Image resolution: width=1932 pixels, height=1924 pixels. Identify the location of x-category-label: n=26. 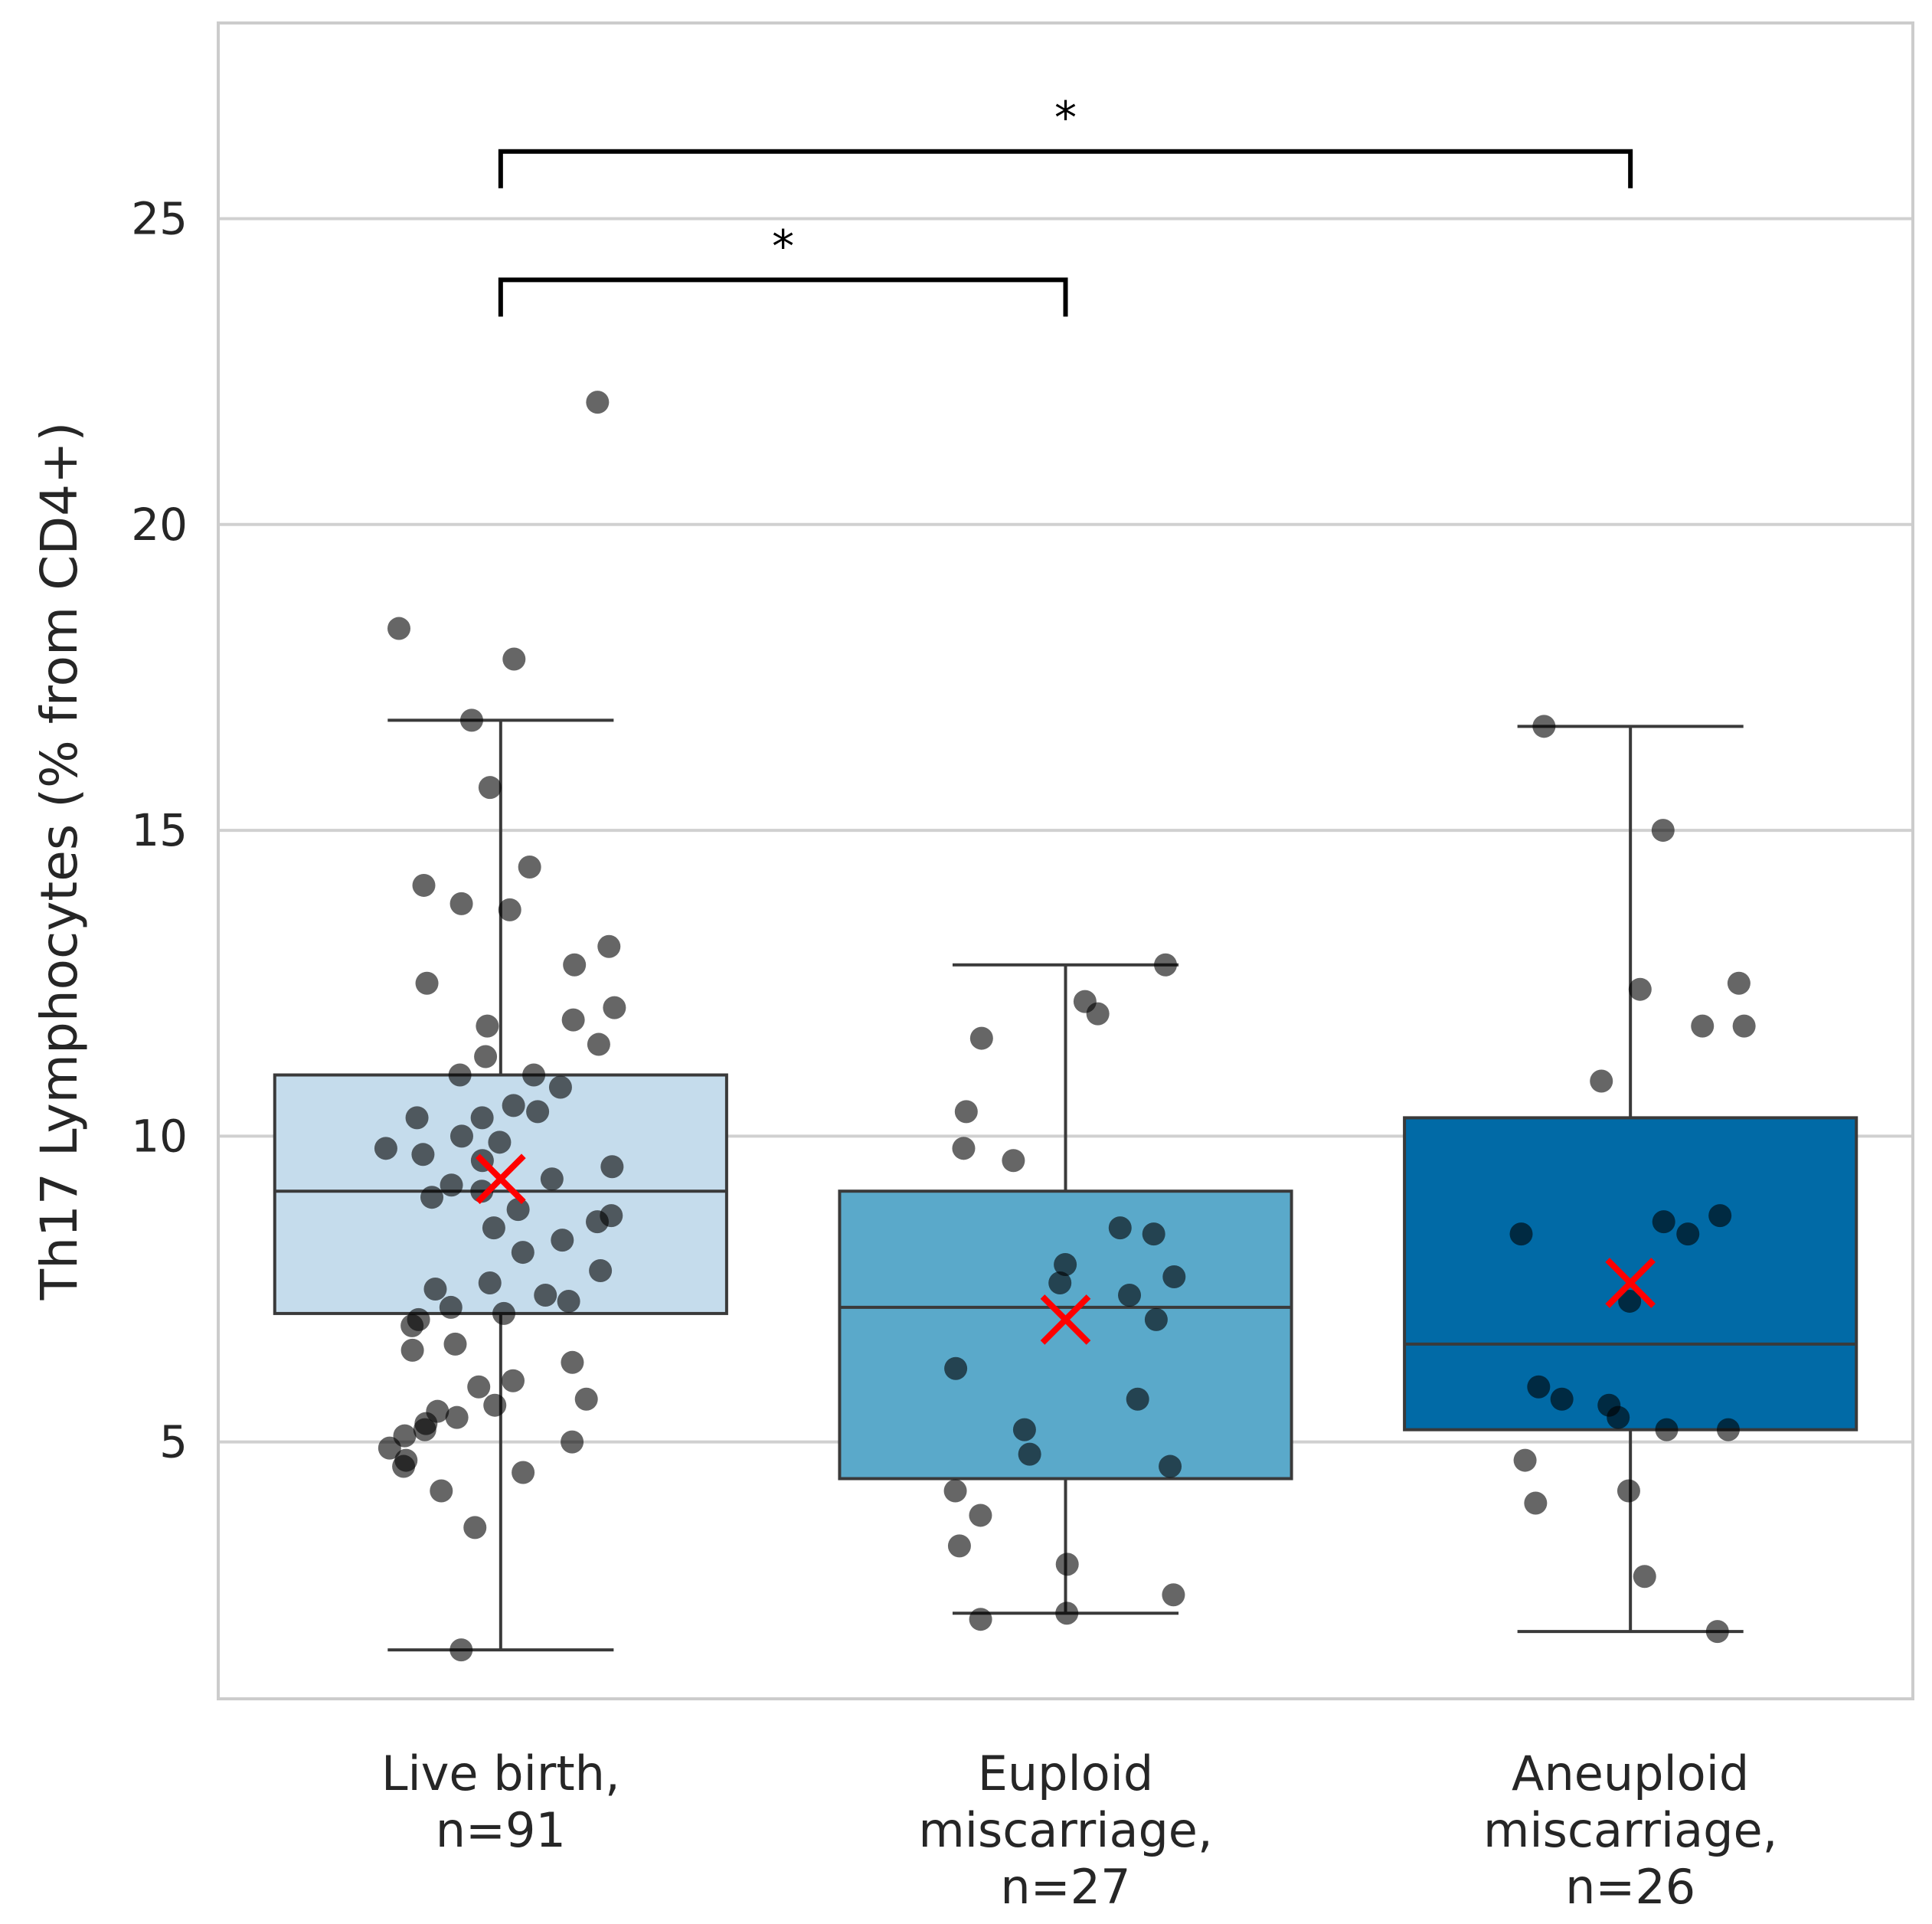
(1630, 1887).